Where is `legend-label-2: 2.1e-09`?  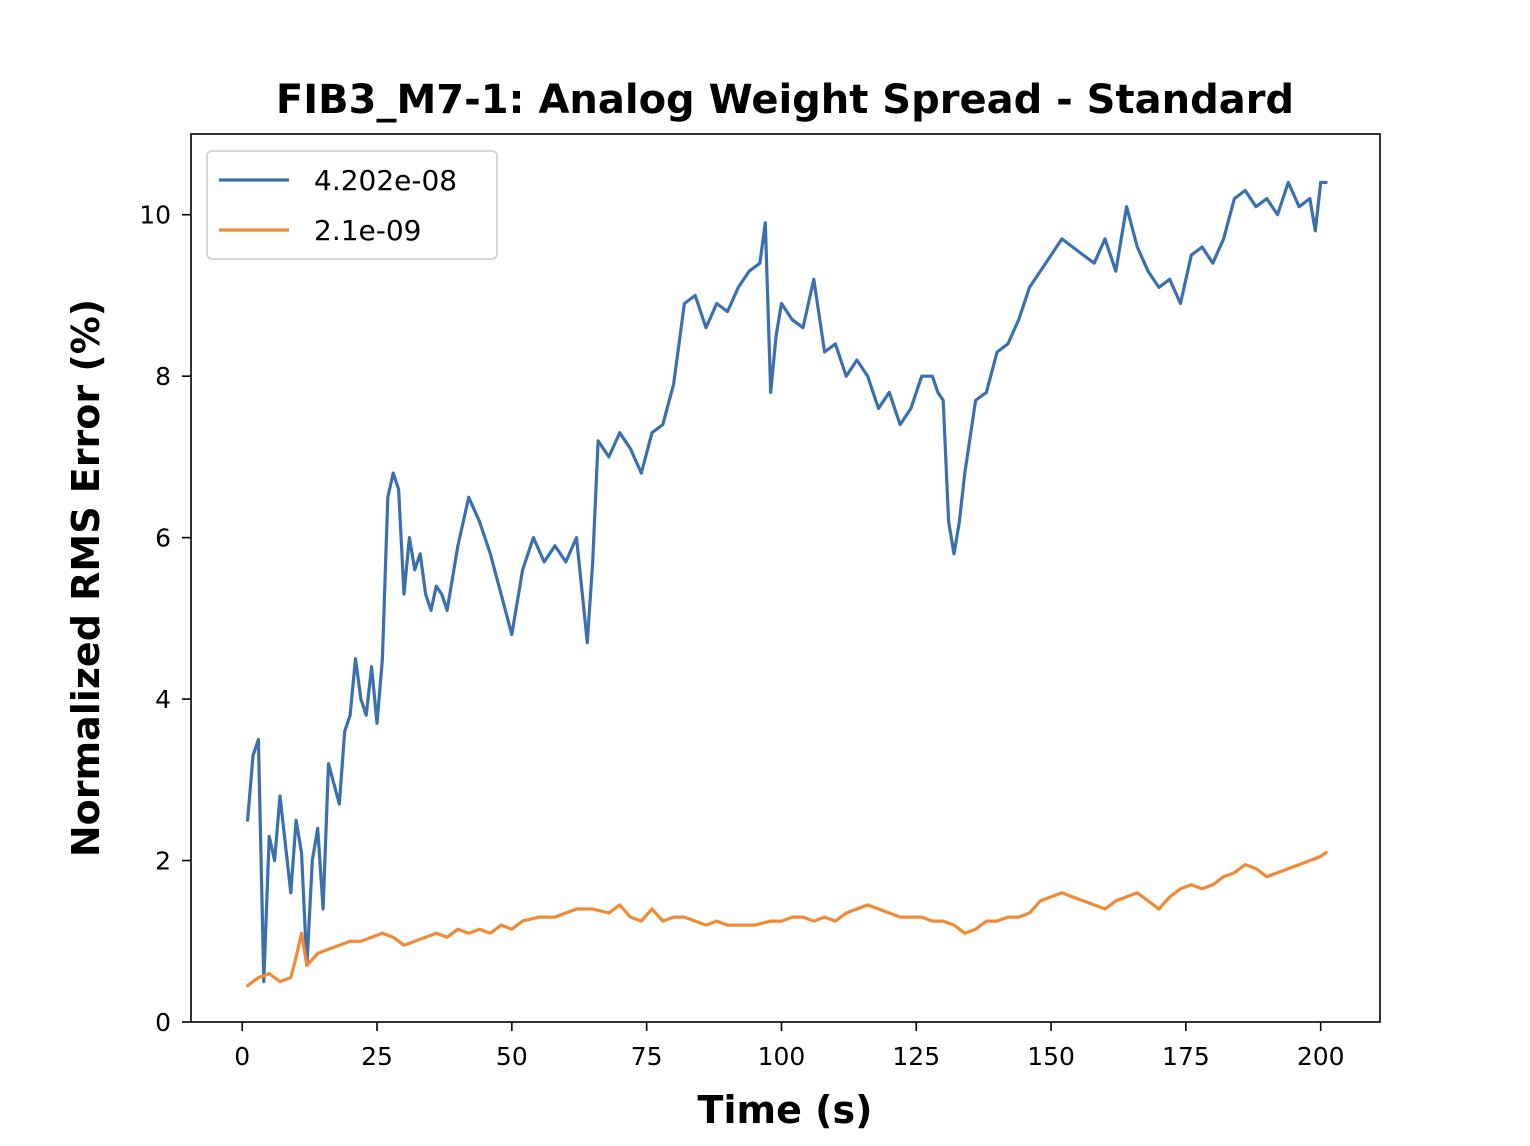
legend-label-2: 2.1e-09 is located at coordinates (368, 230).